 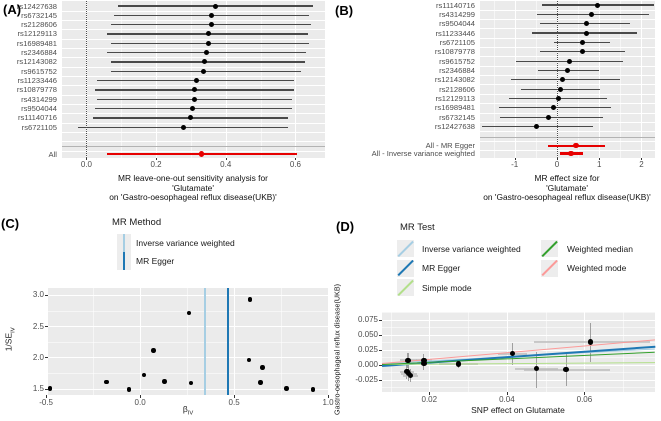 I want to click on snp-row-label: rs6732145, so click(x=457, y=117).